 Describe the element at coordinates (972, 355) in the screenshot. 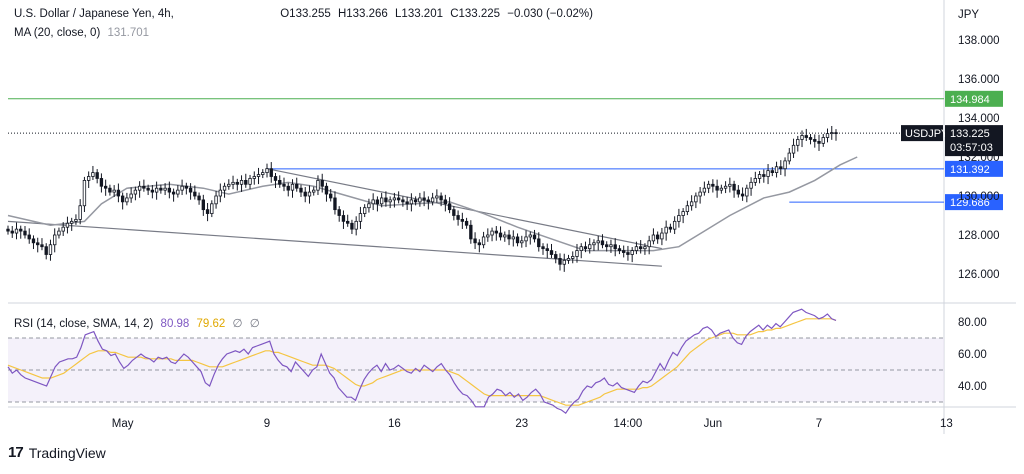

I see `rsi-tick: 60.00` at that location.